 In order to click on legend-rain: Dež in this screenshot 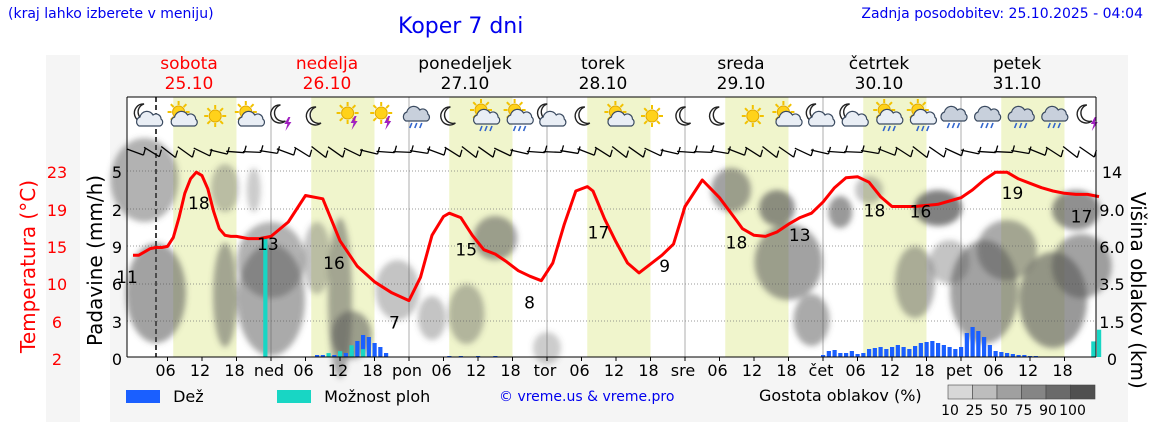, I will do `click(165, 396)`.